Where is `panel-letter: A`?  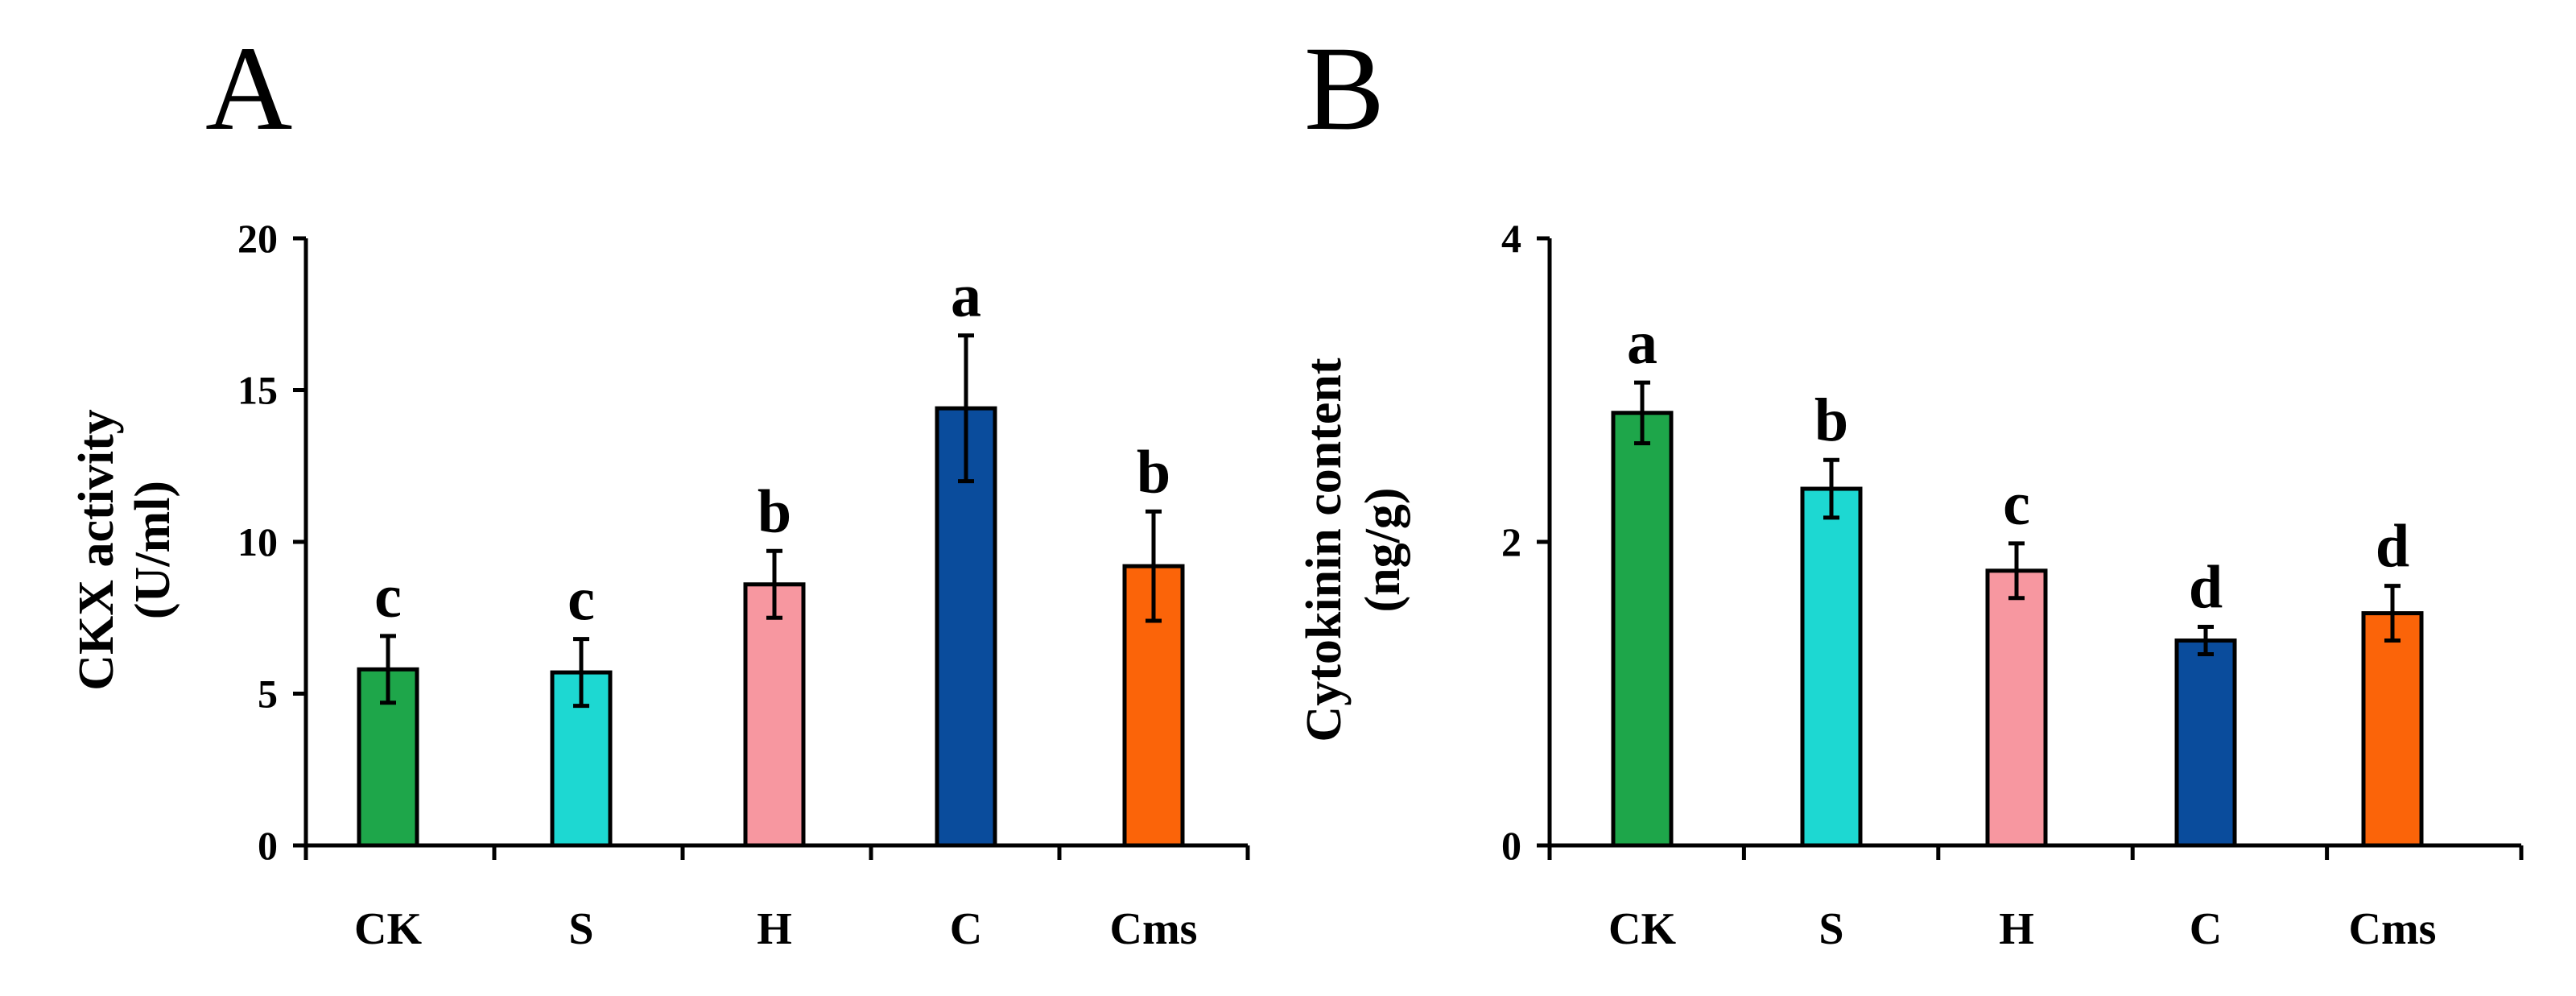
panel-letter: A is located at coordinates (248, 88).